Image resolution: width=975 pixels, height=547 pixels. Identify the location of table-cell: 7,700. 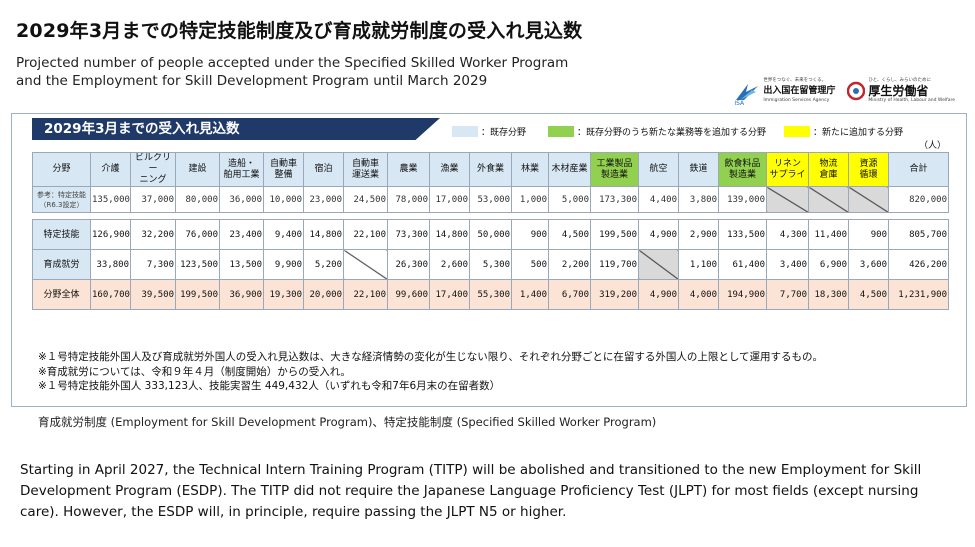
(787, 294).